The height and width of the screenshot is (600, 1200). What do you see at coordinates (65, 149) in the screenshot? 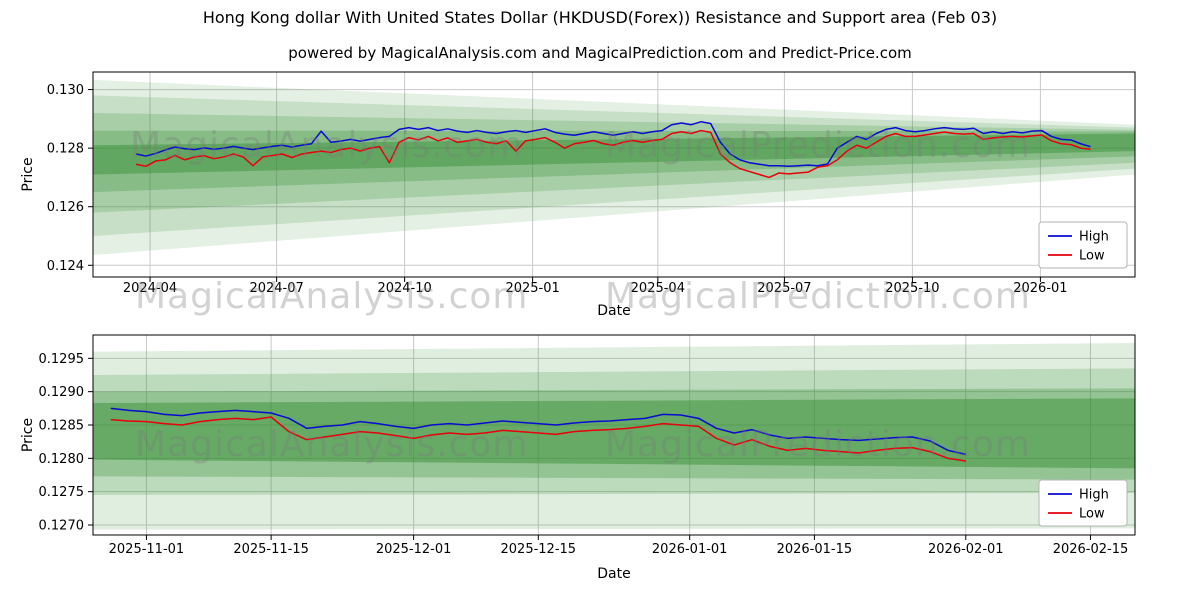
I see `y-tick-label: 0.128` at bounding box center [65, 149].